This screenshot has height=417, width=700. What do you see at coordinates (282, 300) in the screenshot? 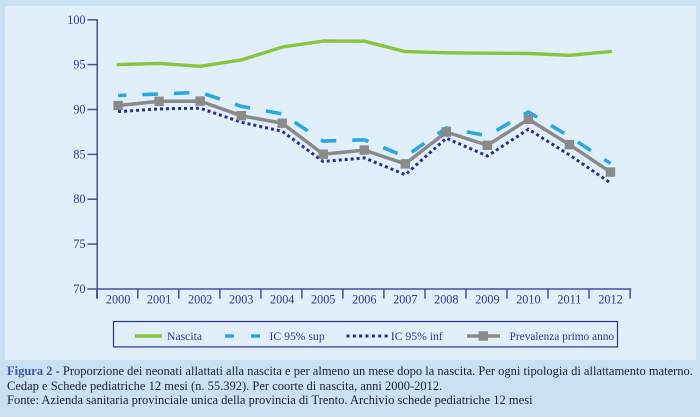
I see `svg-text: 2004` at bounding box center [282, 300].